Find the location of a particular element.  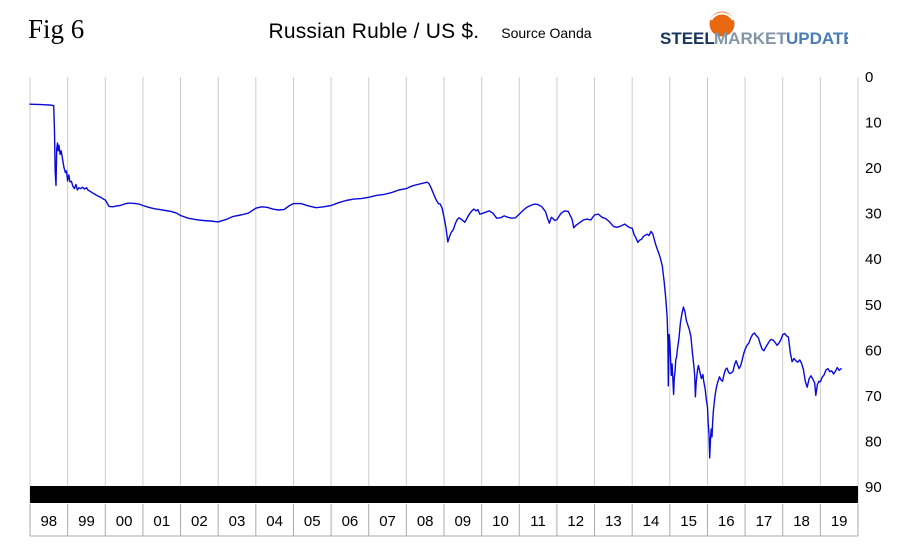

y-axis-label: 20 is located at coordinates (873, 168).